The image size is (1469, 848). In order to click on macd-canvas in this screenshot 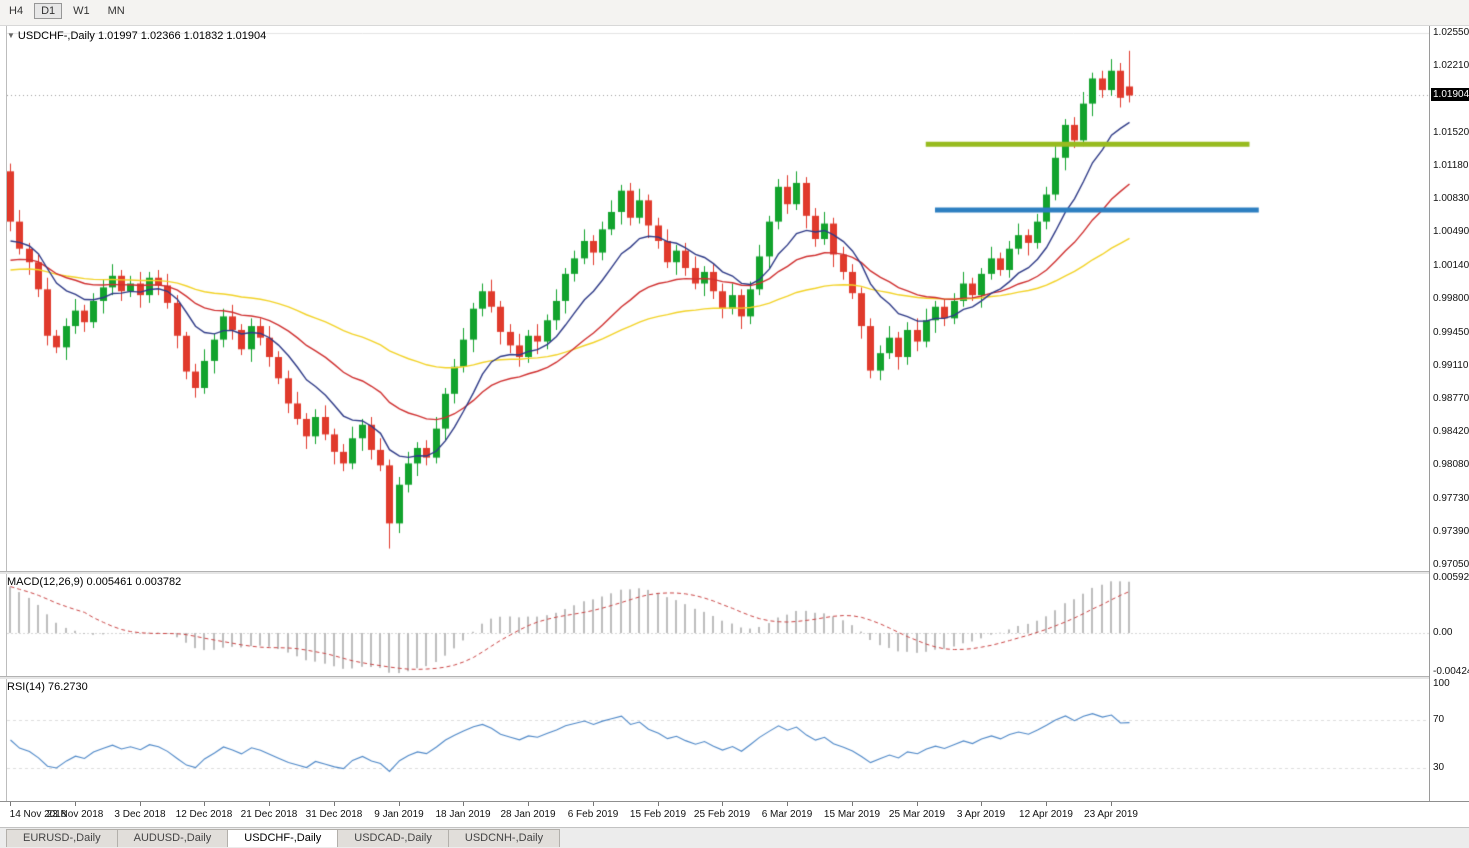, I will do `click(718, 624)`.